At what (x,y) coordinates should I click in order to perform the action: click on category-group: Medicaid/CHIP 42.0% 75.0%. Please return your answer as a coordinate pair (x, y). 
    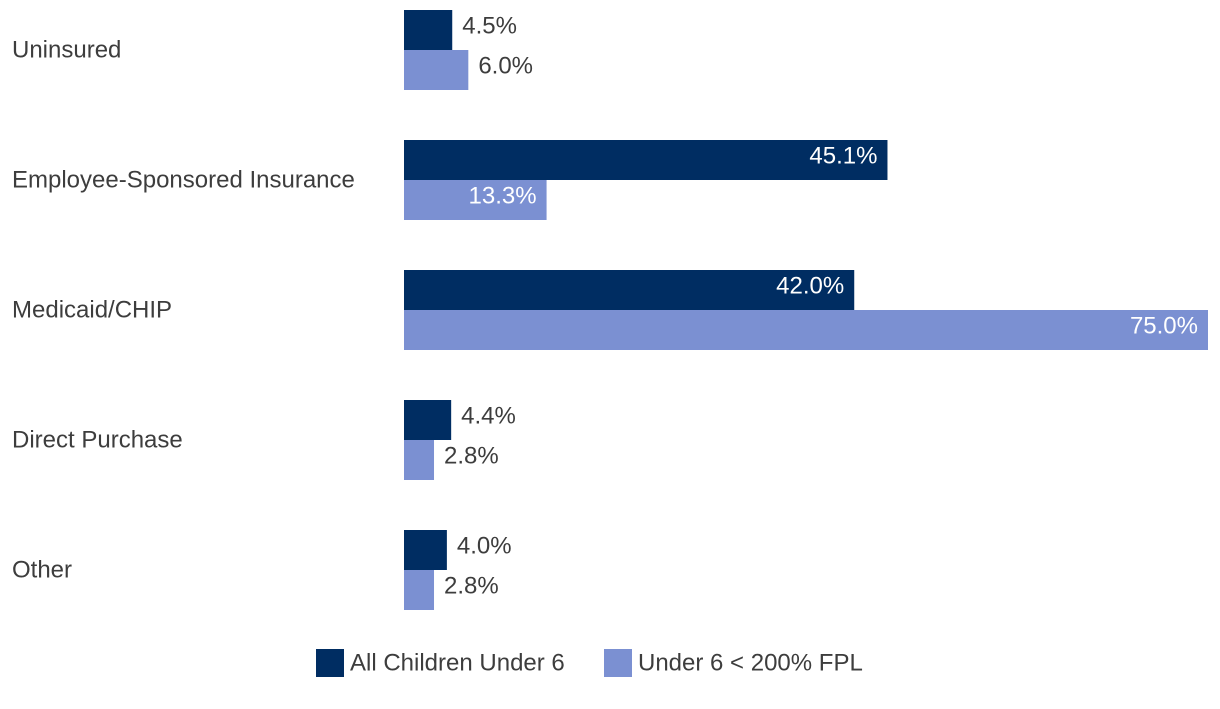
    Looking at the image, I should click on (610, 310).